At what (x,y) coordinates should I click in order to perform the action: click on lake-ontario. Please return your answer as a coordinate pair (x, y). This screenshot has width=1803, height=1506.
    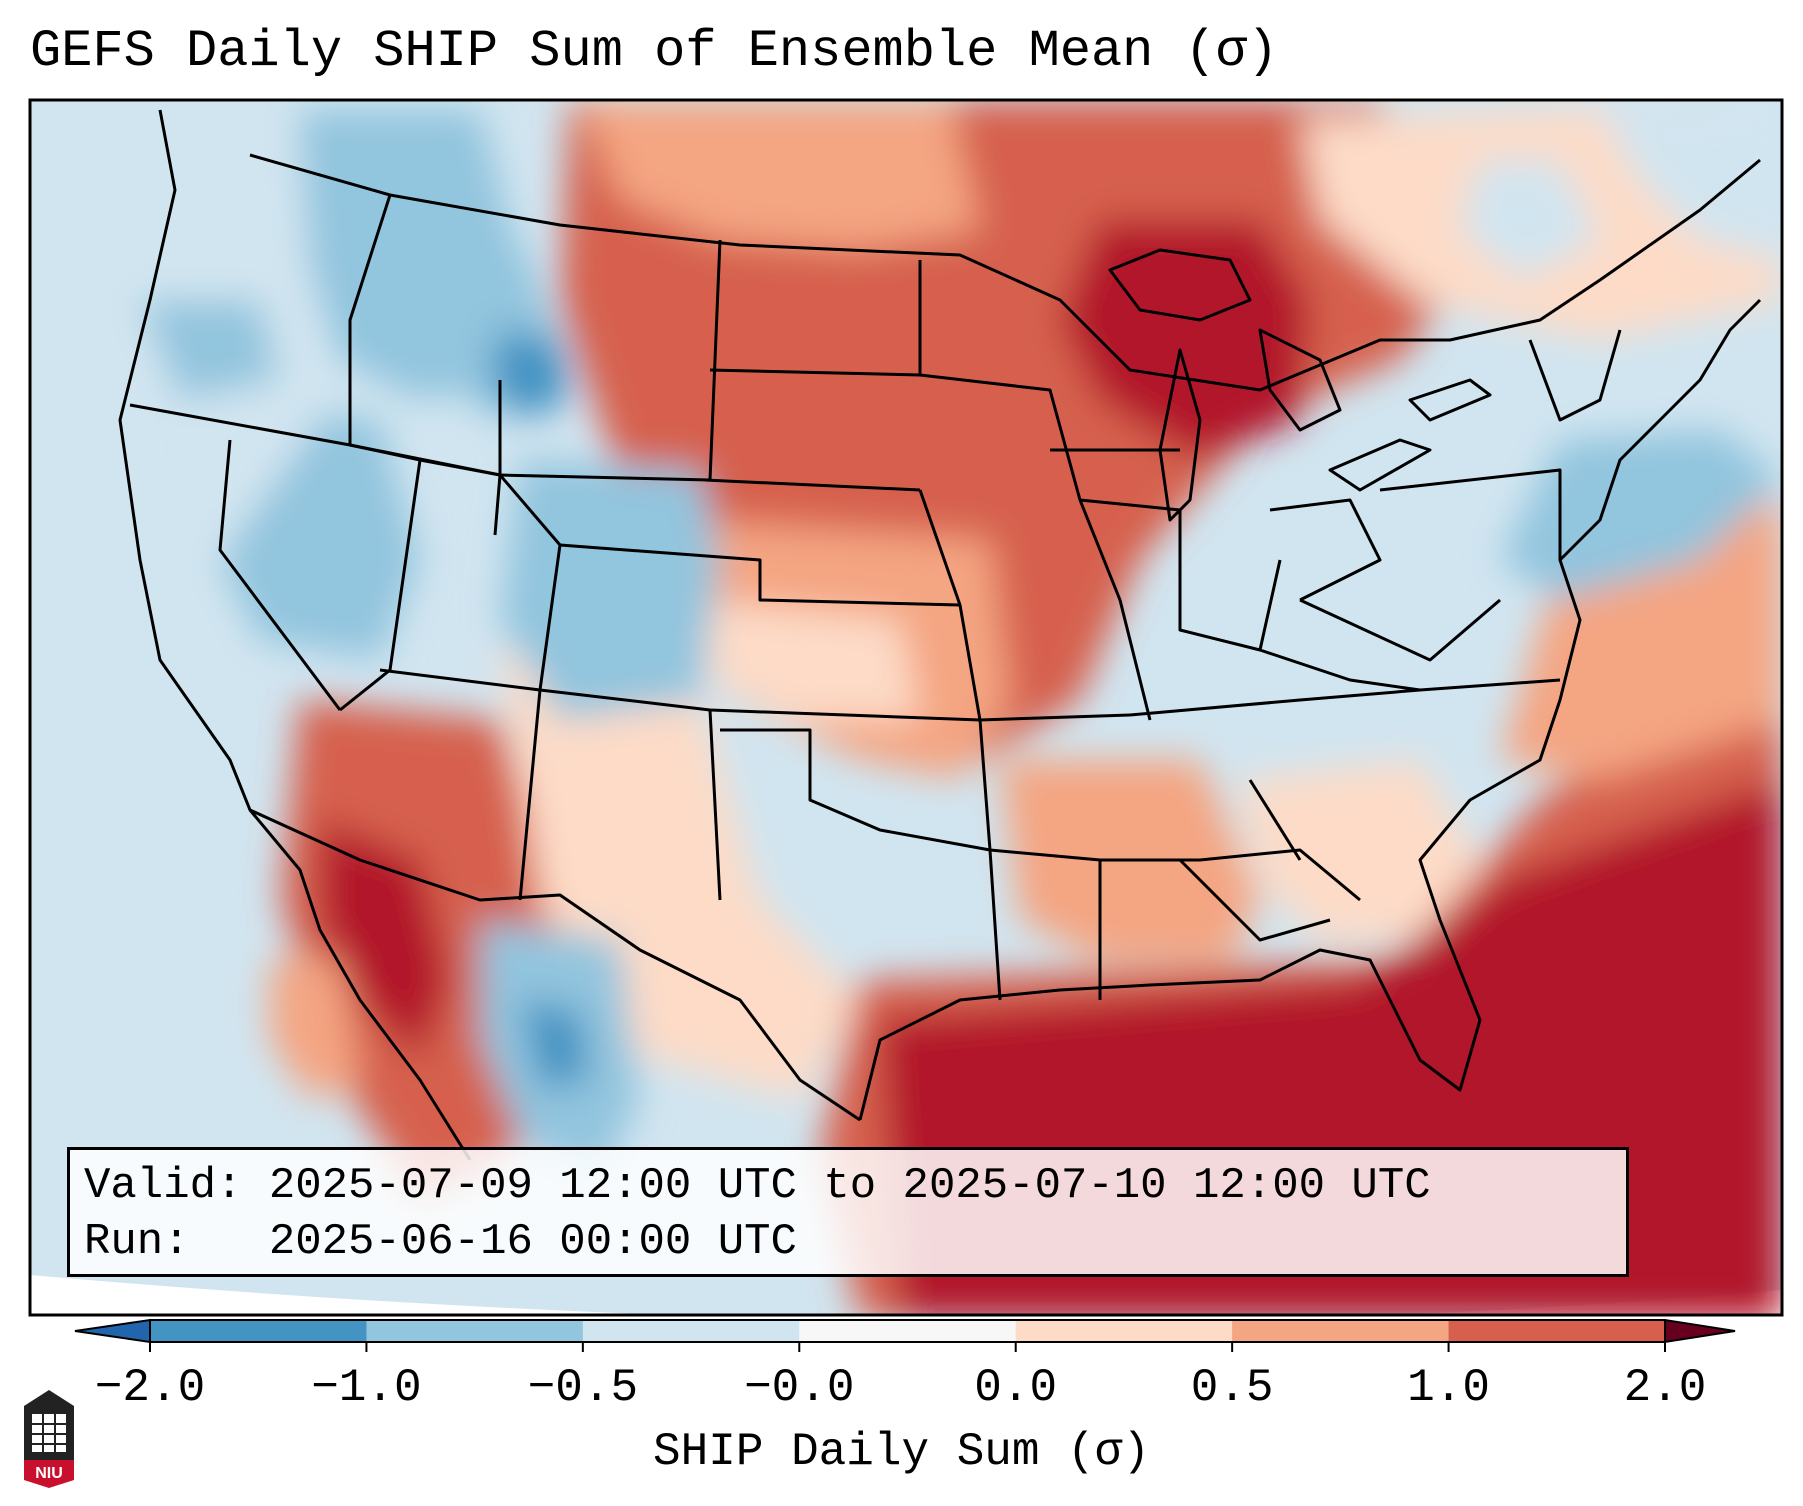
    Looking at the image, I should click on (1450, 400).